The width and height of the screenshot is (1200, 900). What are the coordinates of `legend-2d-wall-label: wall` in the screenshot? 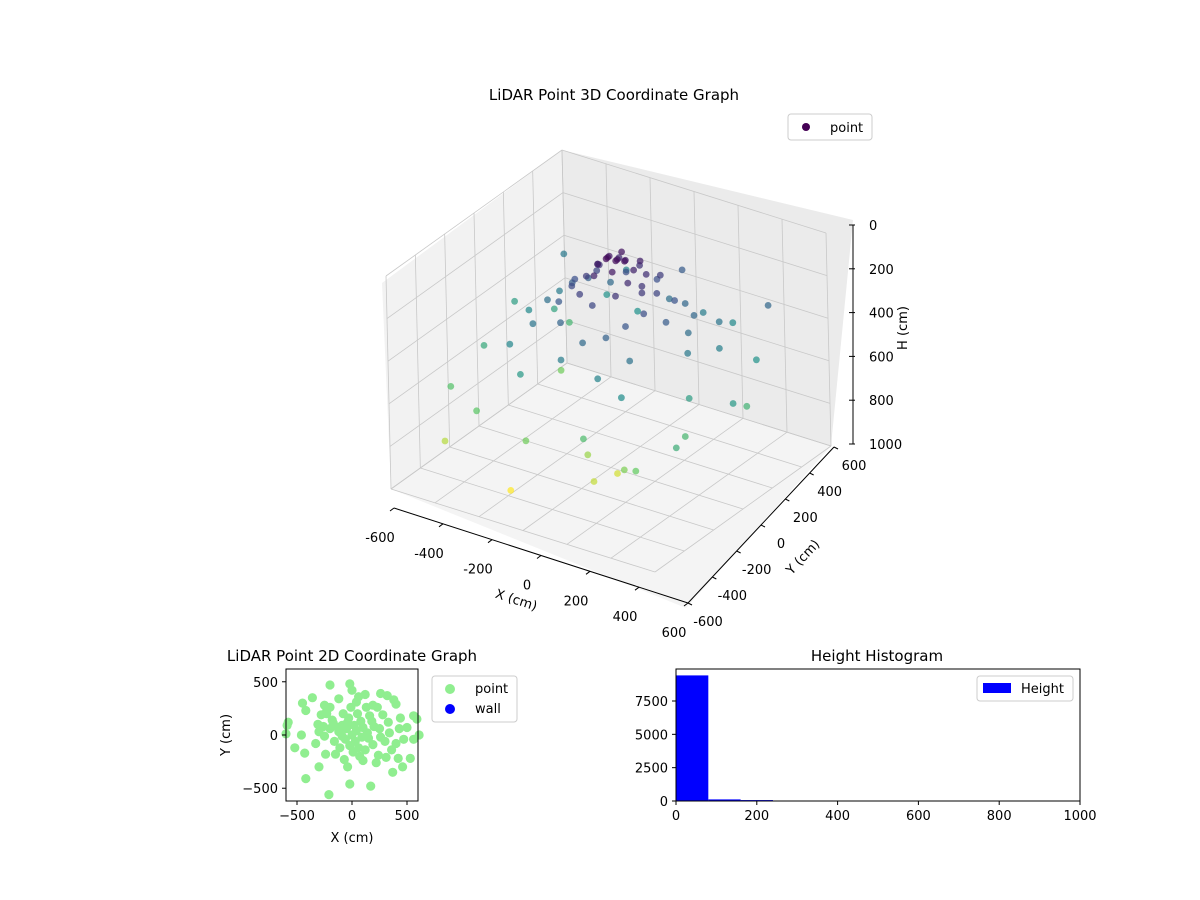 It's located at (488, 709).